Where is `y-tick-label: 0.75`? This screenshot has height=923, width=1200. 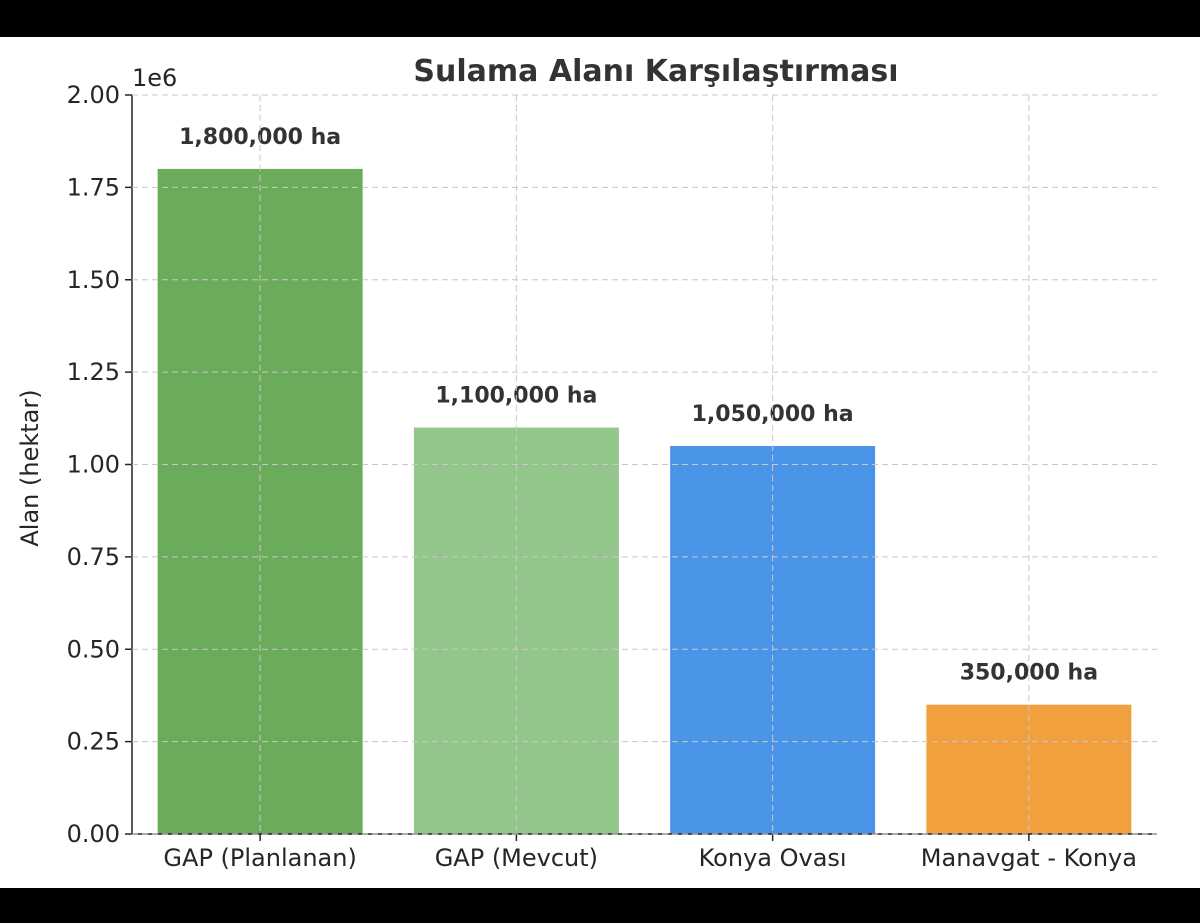
y-tick-label: 0.75 is located at coordinates (93, 557).